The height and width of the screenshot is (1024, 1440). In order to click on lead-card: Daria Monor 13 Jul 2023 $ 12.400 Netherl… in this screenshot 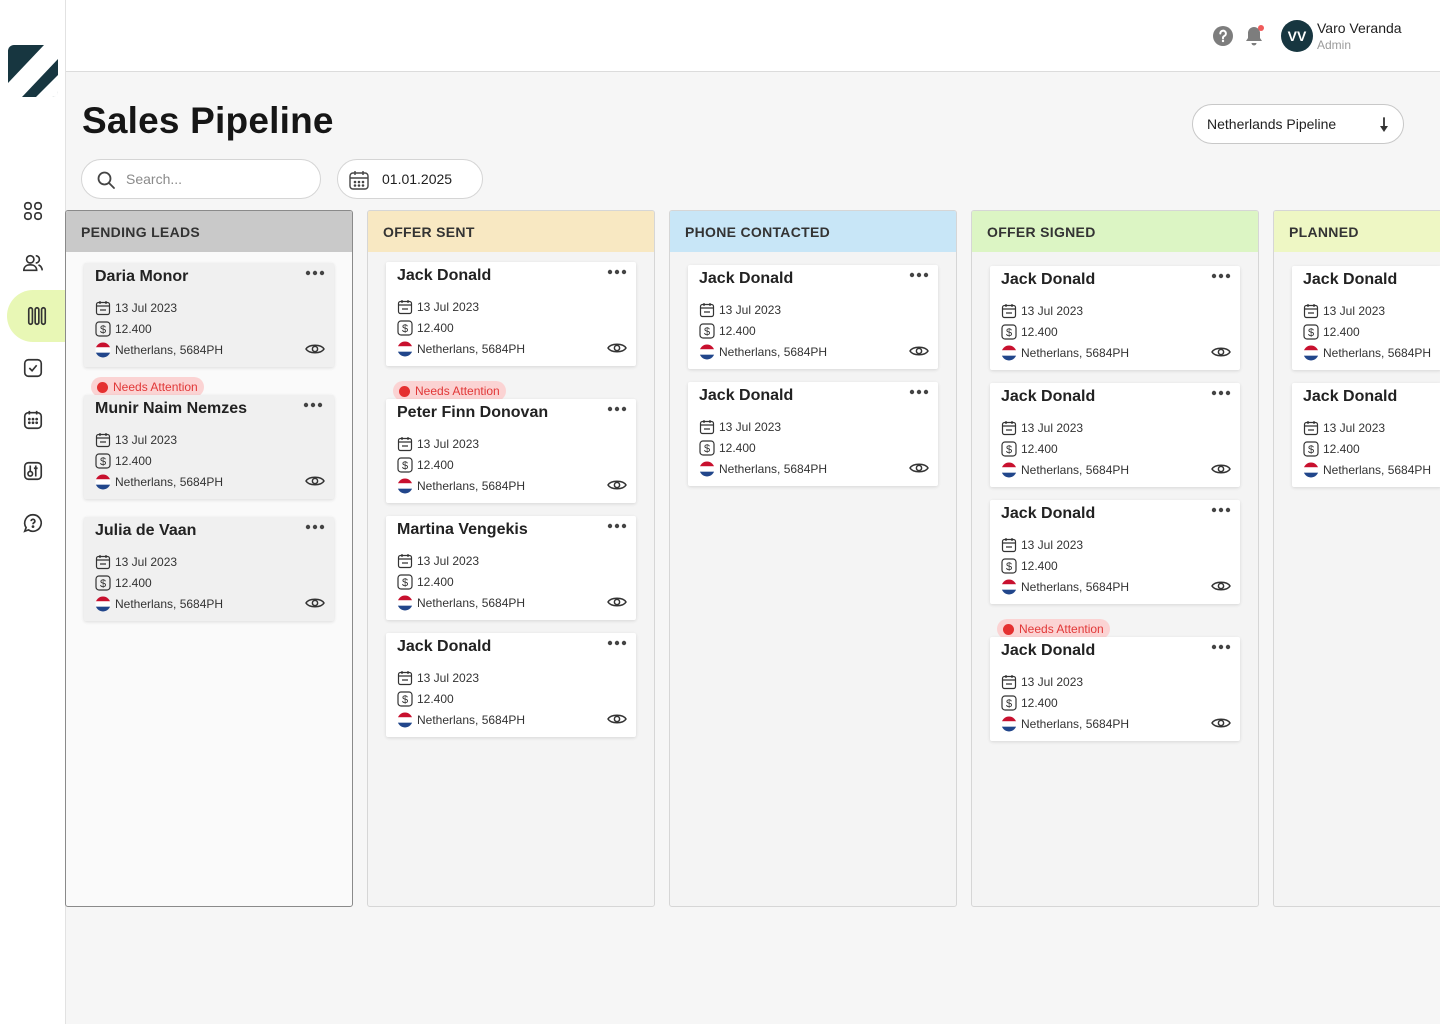, I will do `click(209, 315)`.